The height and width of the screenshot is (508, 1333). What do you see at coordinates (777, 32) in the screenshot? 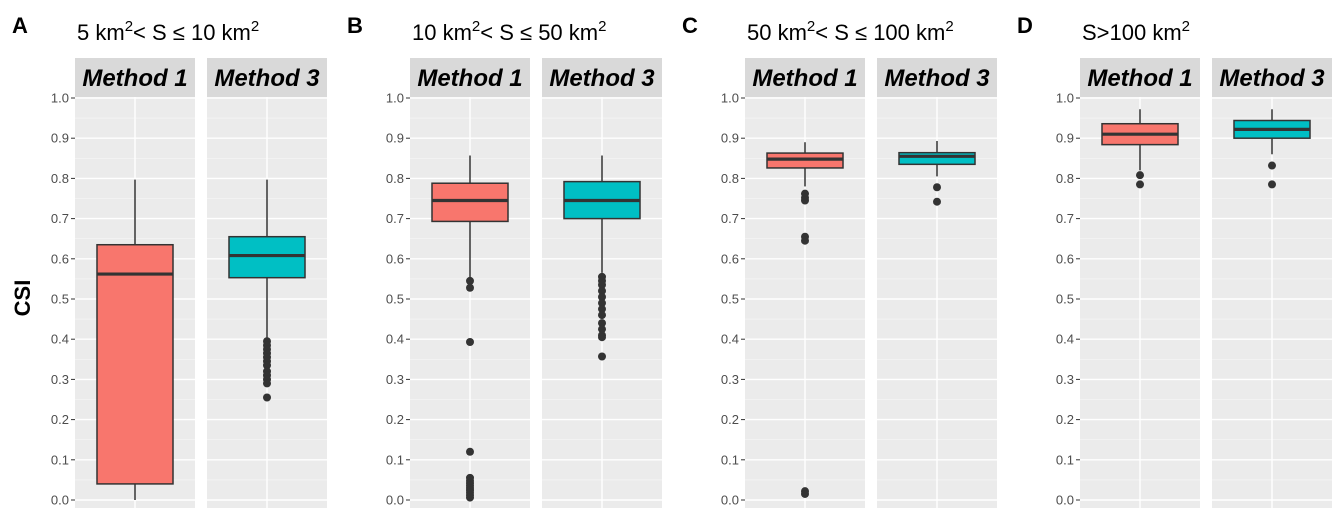
I see `title-text: 50 km` at bounding box center [777, 32].